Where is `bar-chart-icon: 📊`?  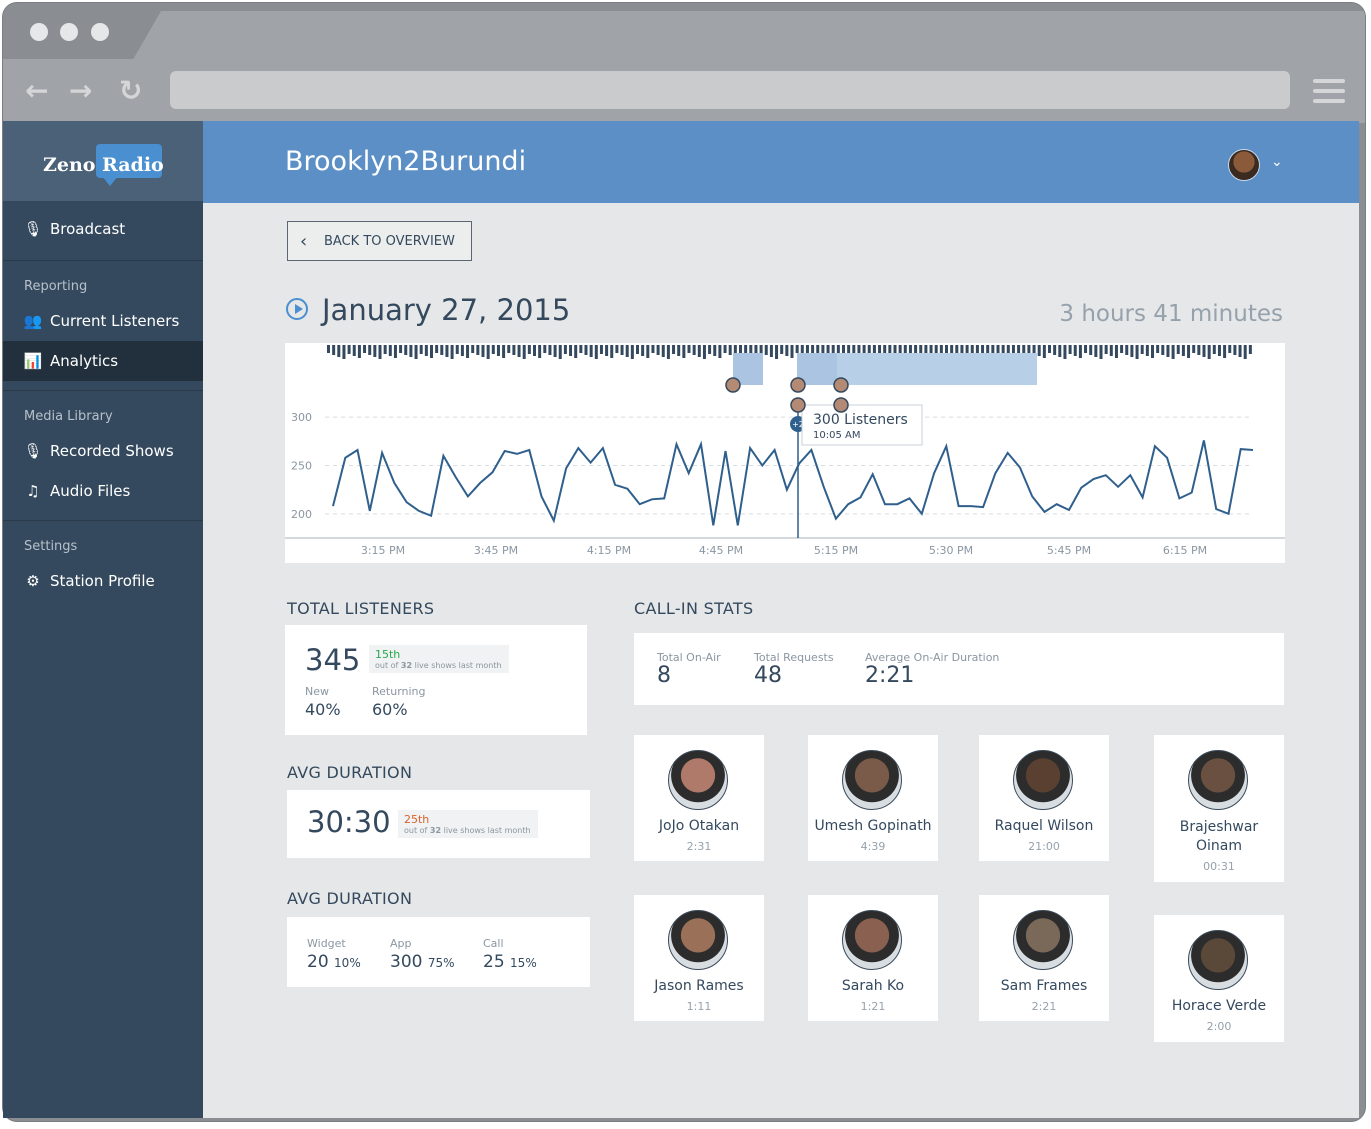
bar-chart-icon: 📊 is located at coordinates (33, 361).